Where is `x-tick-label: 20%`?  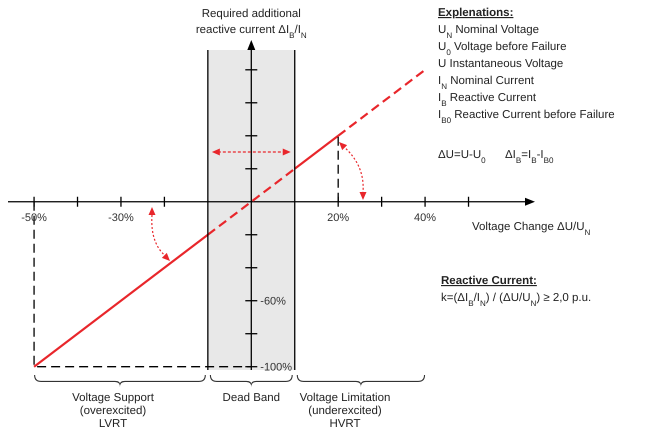 x-tick-label: 20% is located at coordinates (338, 218).